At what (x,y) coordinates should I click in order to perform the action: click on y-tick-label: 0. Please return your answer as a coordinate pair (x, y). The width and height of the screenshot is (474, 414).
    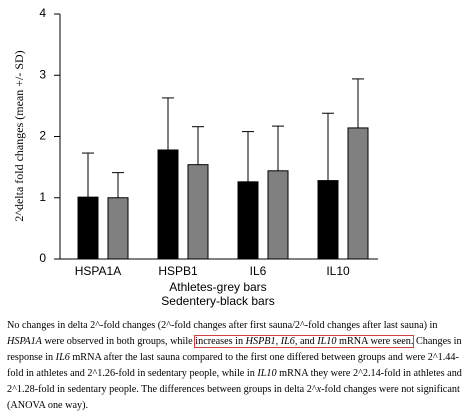
    Looking at the image, I should click on (42, 258).